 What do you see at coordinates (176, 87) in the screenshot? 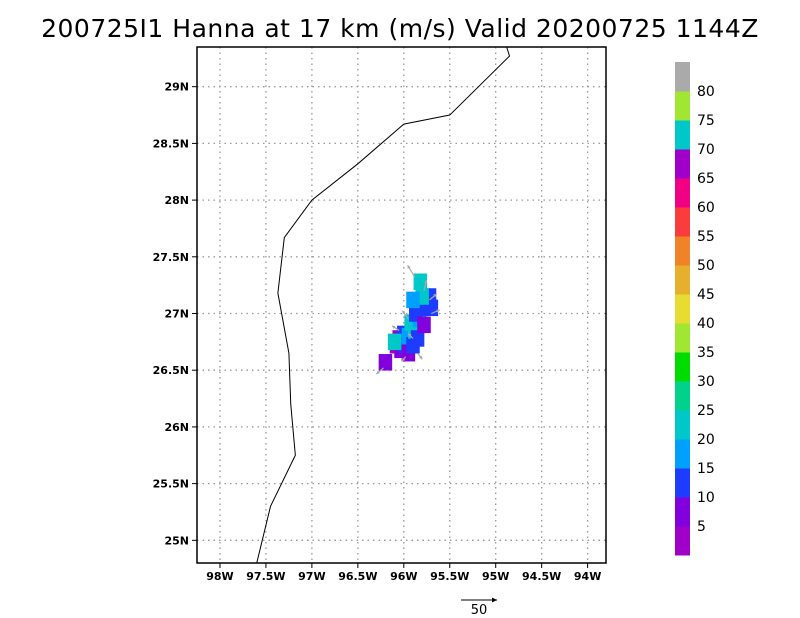
I see `y-tick-label: 29N` at bounding box center [176, 87].